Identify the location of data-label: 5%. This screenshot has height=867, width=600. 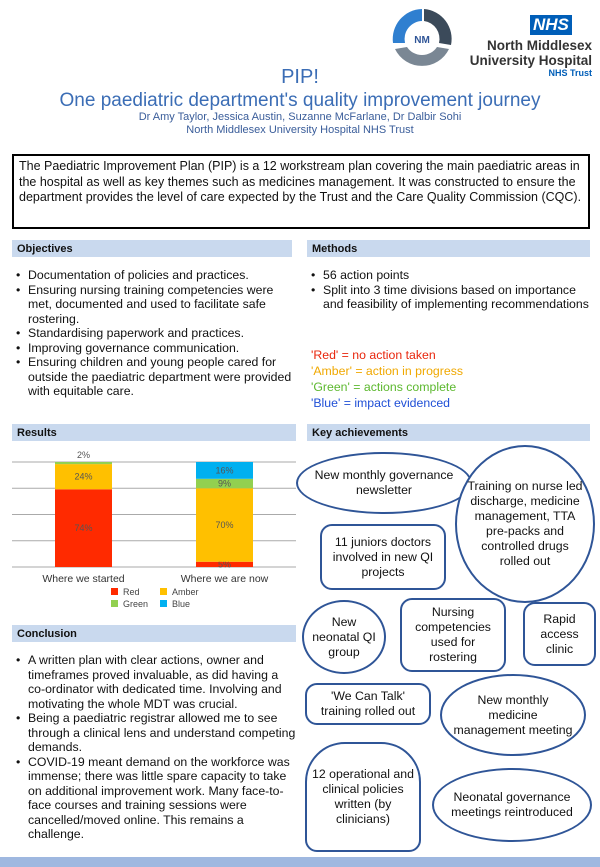
(224, 564).